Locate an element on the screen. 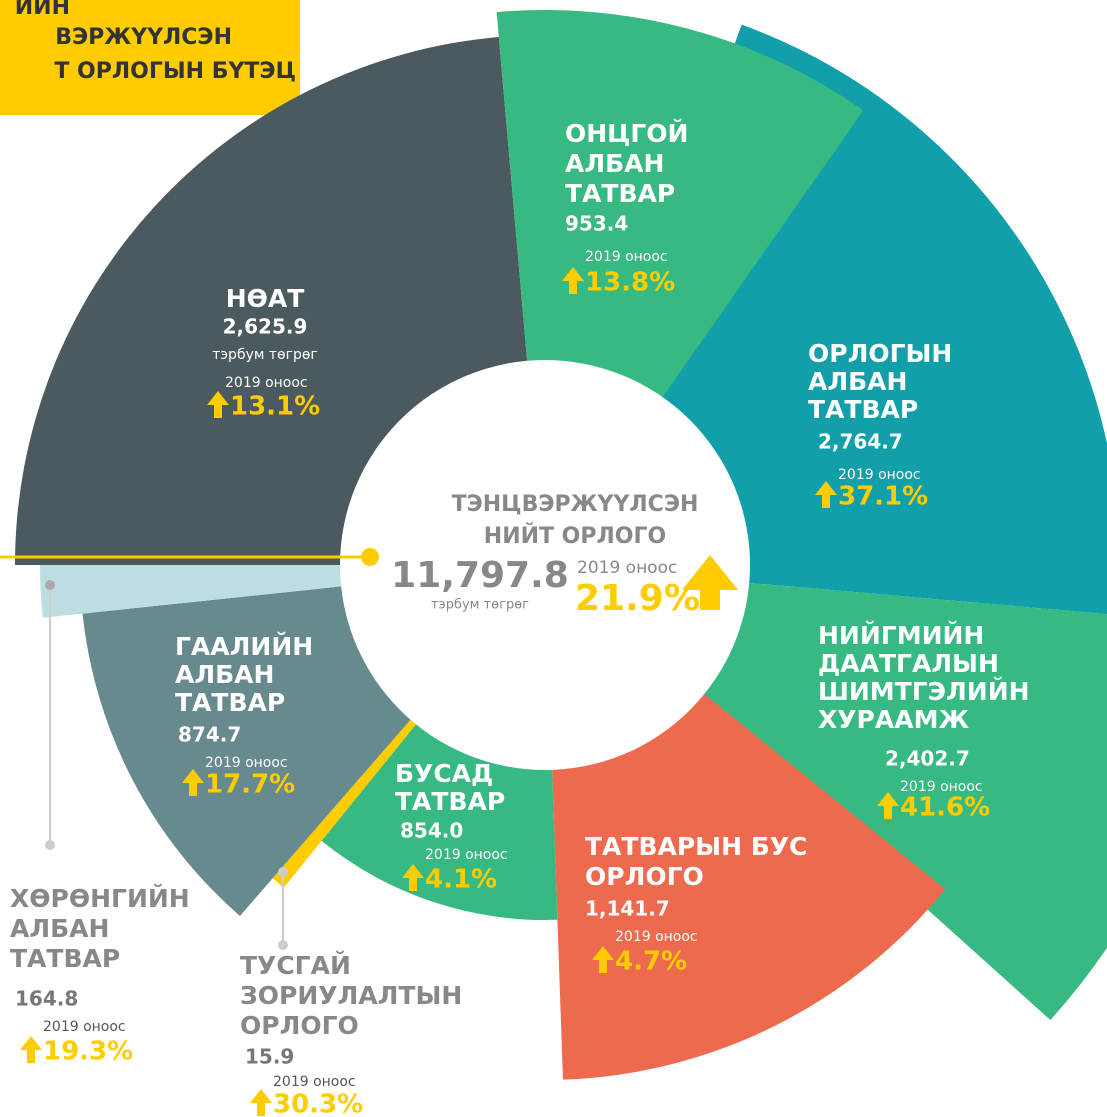 This screenshot has height=1117, width=1107. growth-label: 13.1% is located at coordinates (275, 407).